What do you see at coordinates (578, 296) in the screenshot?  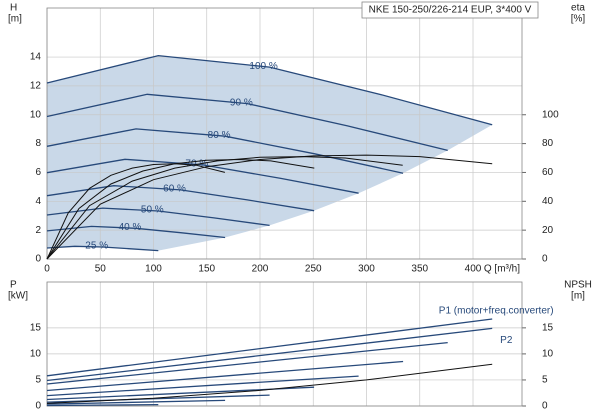 I see `y2-axis-unit: [m]` at bounding box center [578, 296].